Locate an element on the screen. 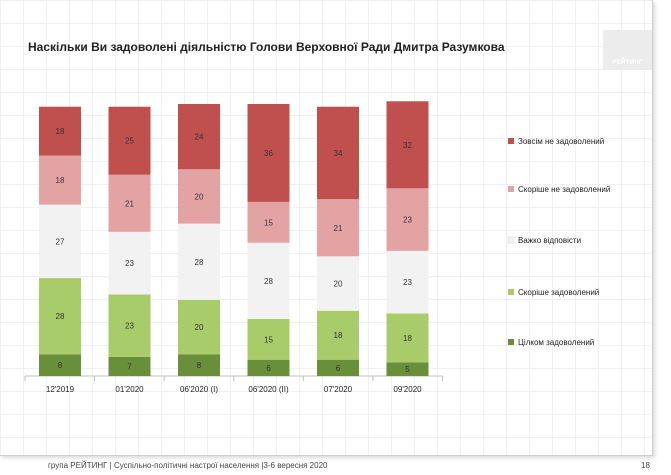 The height and width of the screenshot is (475, 671). legend-label: Зовсім не задоволений is located at coordinates (561, 141).